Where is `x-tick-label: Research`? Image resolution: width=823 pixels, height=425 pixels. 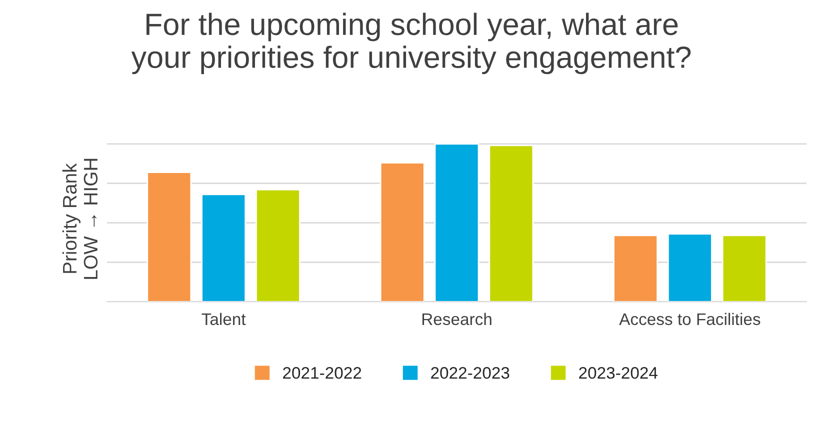 x-tick-label: Research is located at coordinates (457, 319).